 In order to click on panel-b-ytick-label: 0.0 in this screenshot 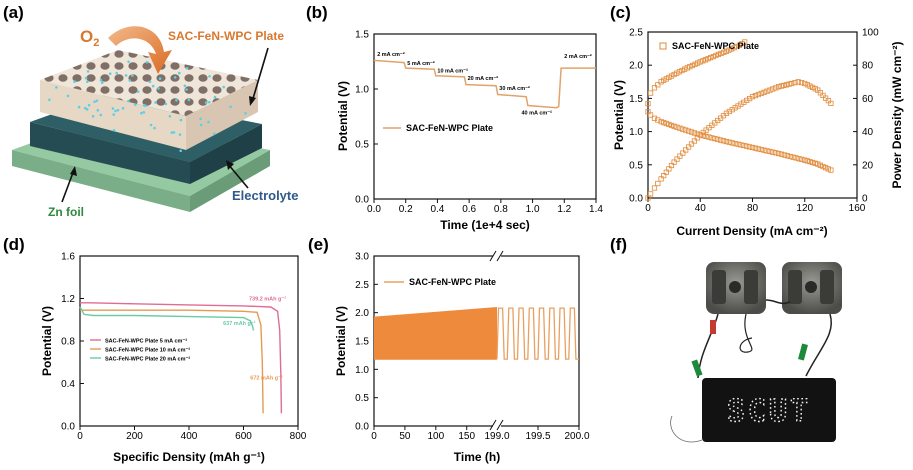, I will do `click(362, 200)`.